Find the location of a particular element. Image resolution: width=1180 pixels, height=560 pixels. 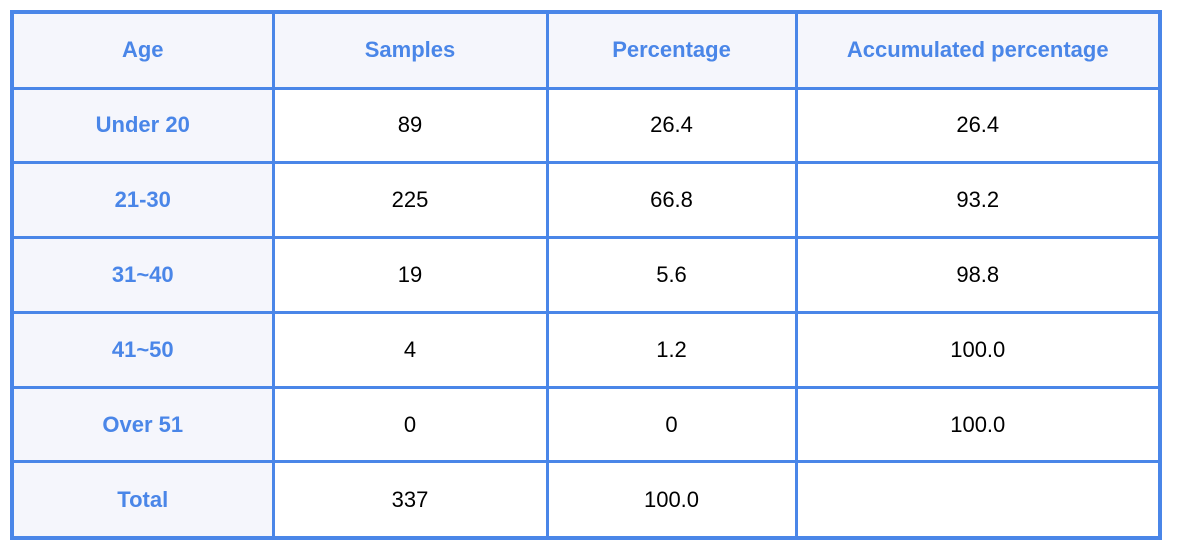

cell-accumulated-percentage: 98.8 is located at coordinates (978, 275).